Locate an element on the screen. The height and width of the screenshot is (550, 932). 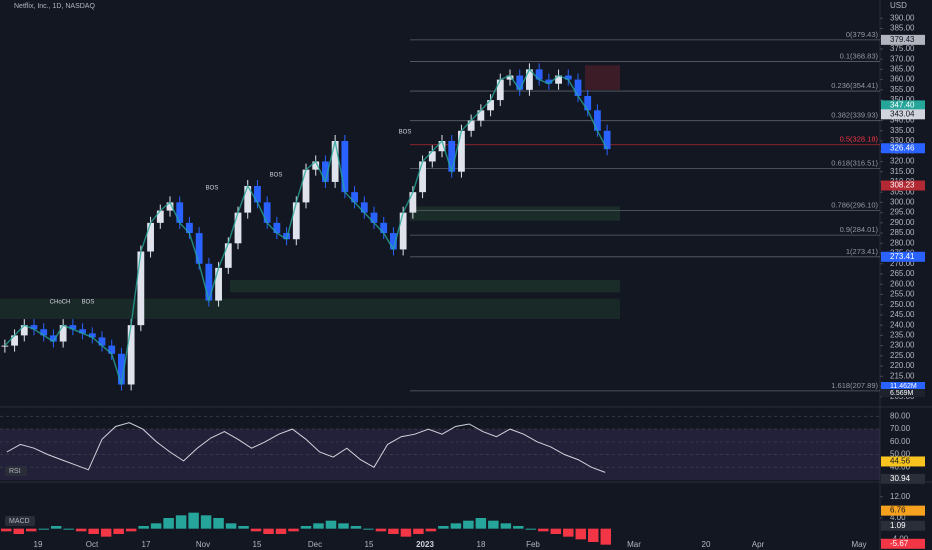
fib-label: 0.5(328.18) is located at coordinates (859, 139).